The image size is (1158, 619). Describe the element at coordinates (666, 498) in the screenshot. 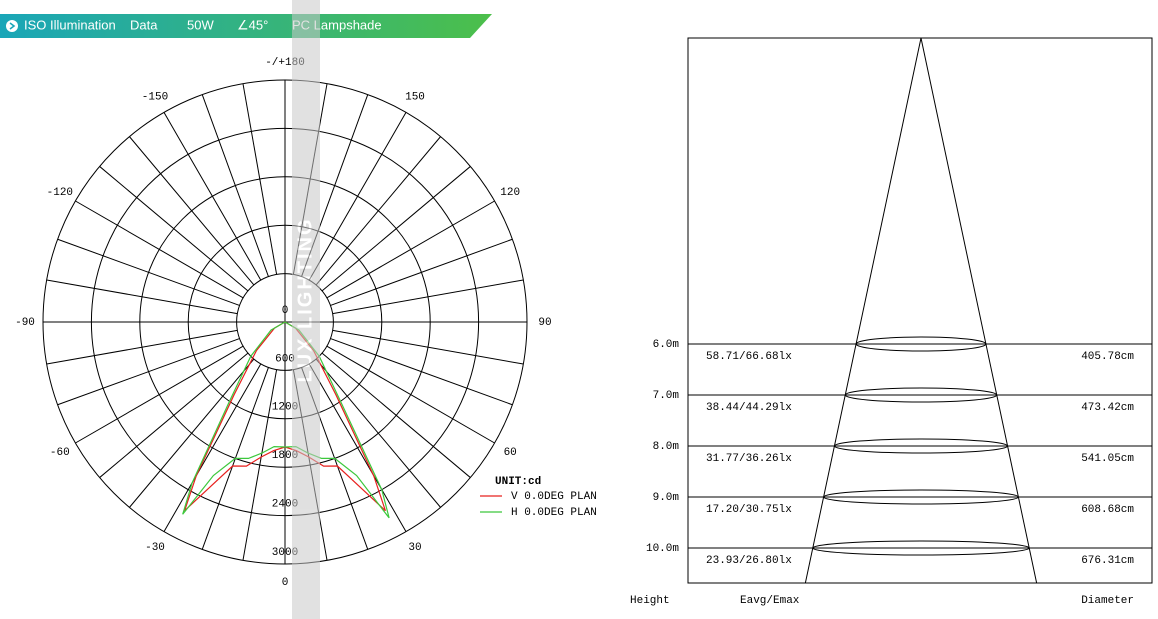

I see `height-label: 9.0m` at that location.